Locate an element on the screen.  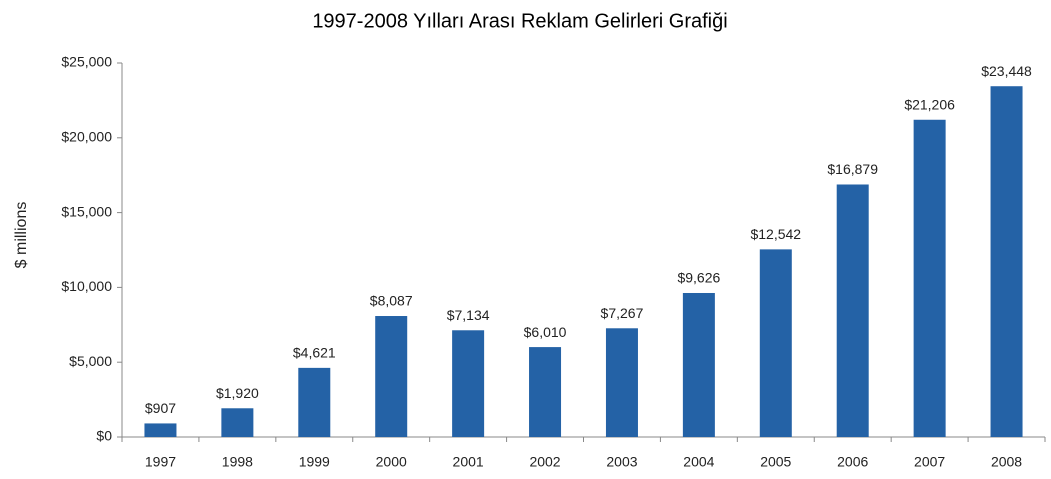
x-tick-label: 1998 is located at coordinates (237, 462).